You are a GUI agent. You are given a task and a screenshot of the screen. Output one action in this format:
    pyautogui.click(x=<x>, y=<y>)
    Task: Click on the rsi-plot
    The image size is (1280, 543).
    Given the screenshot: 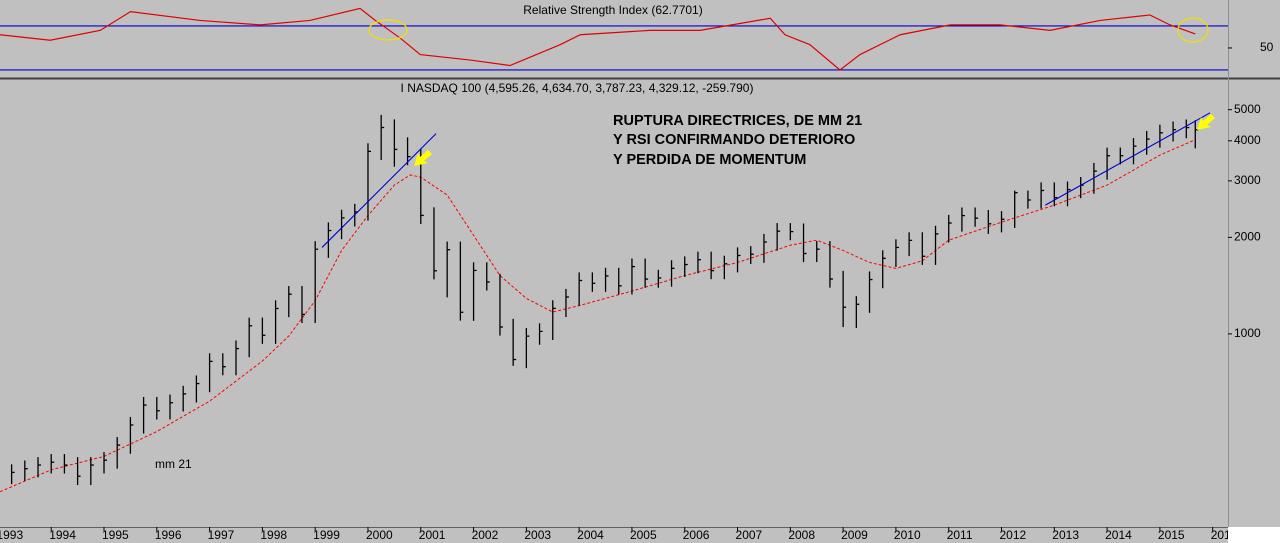 What is the action you would take?
    pyautogui.click(x=614, y=39)
    